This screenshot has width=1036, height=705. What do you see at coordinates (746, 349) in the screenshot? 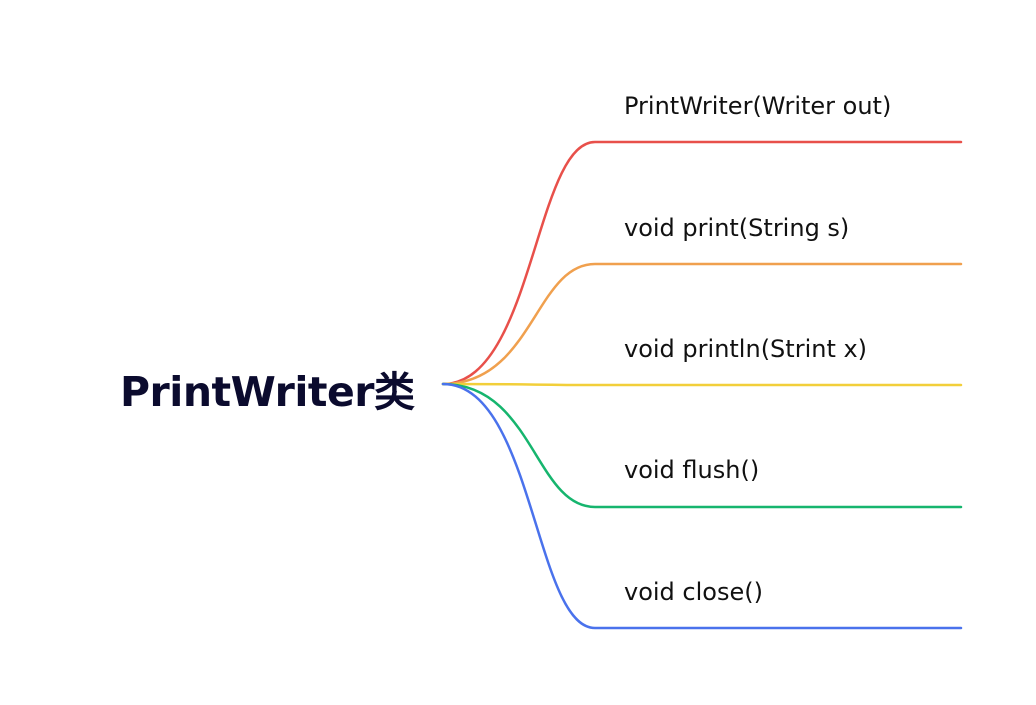
I see `branch-label-println: void println(Strint x)` at bounding box center [746, 349].